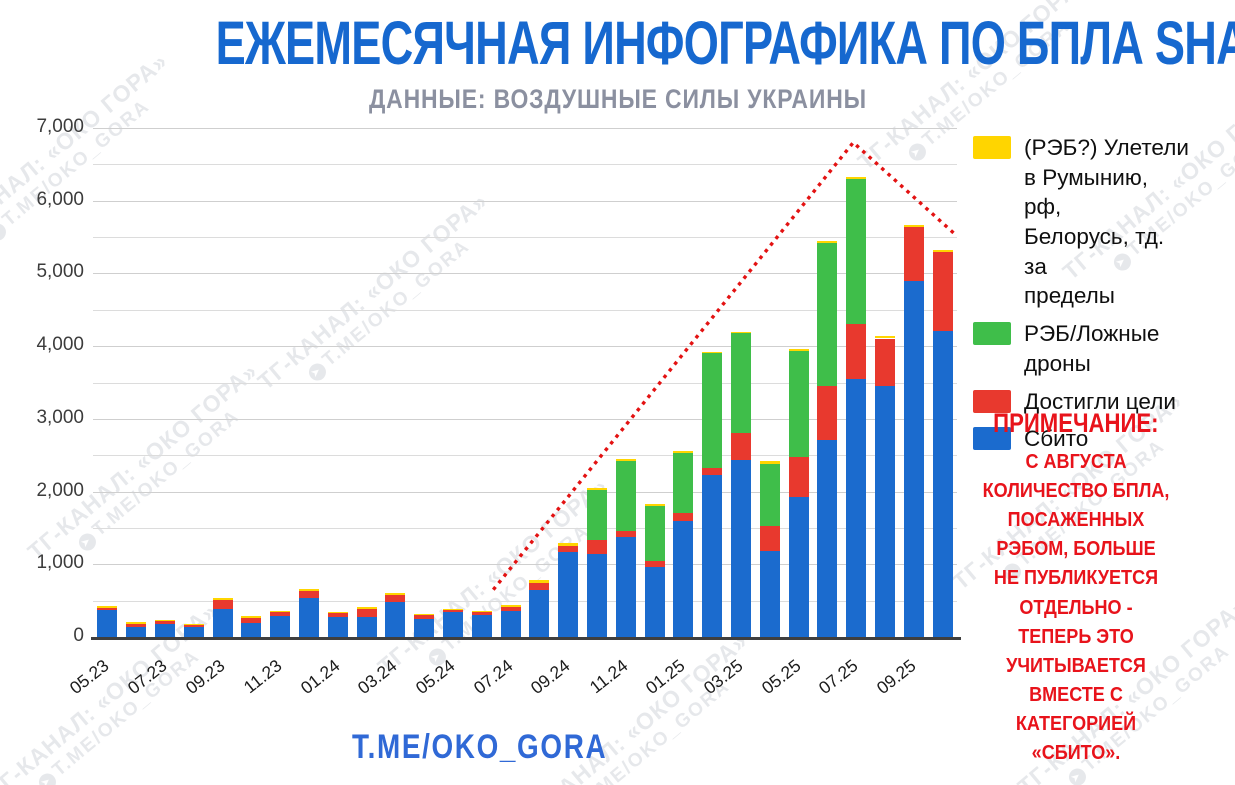 This screenshot has height=785, width=1235. I want to click on y-axis-tick-label: 3,000, so click(60, 417).